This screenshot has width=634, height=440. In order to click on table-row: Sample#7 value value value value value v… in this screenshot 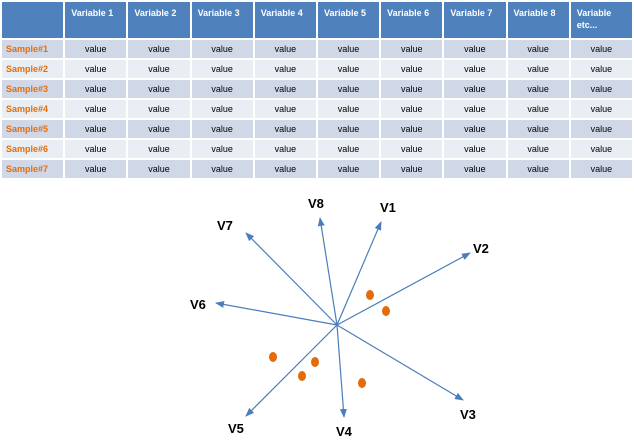, I will do `click(317, 169)`.